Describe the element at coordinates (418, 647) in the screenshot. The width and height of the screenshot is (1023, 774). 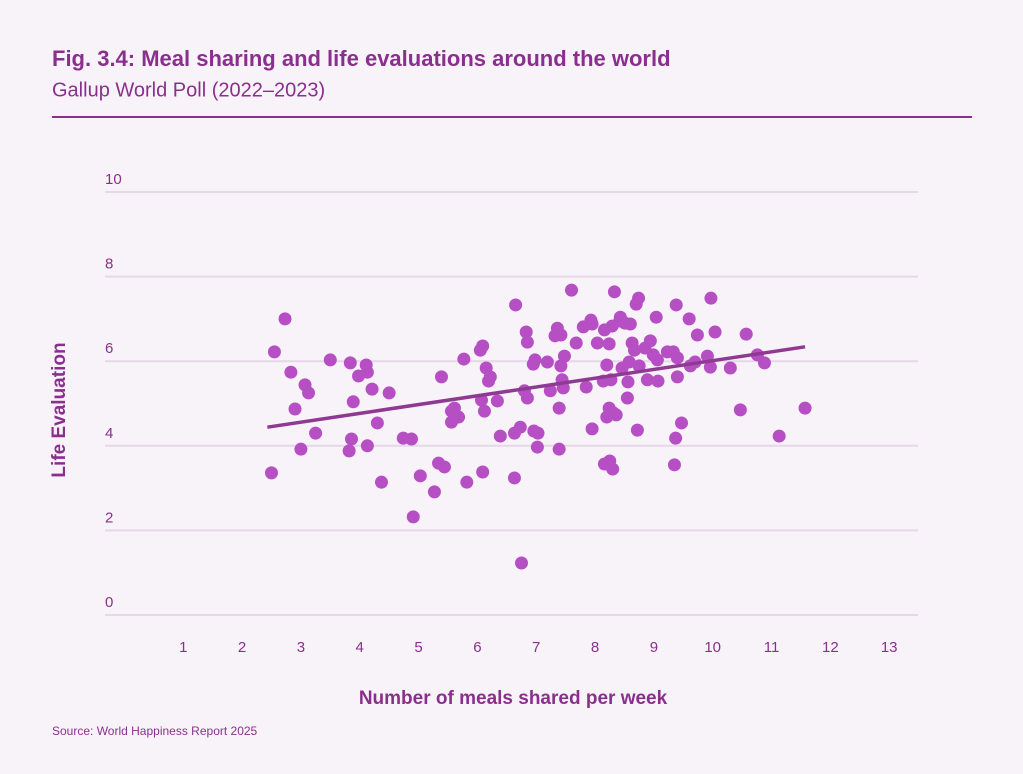
I see `x-tick-label: 5` at that location.